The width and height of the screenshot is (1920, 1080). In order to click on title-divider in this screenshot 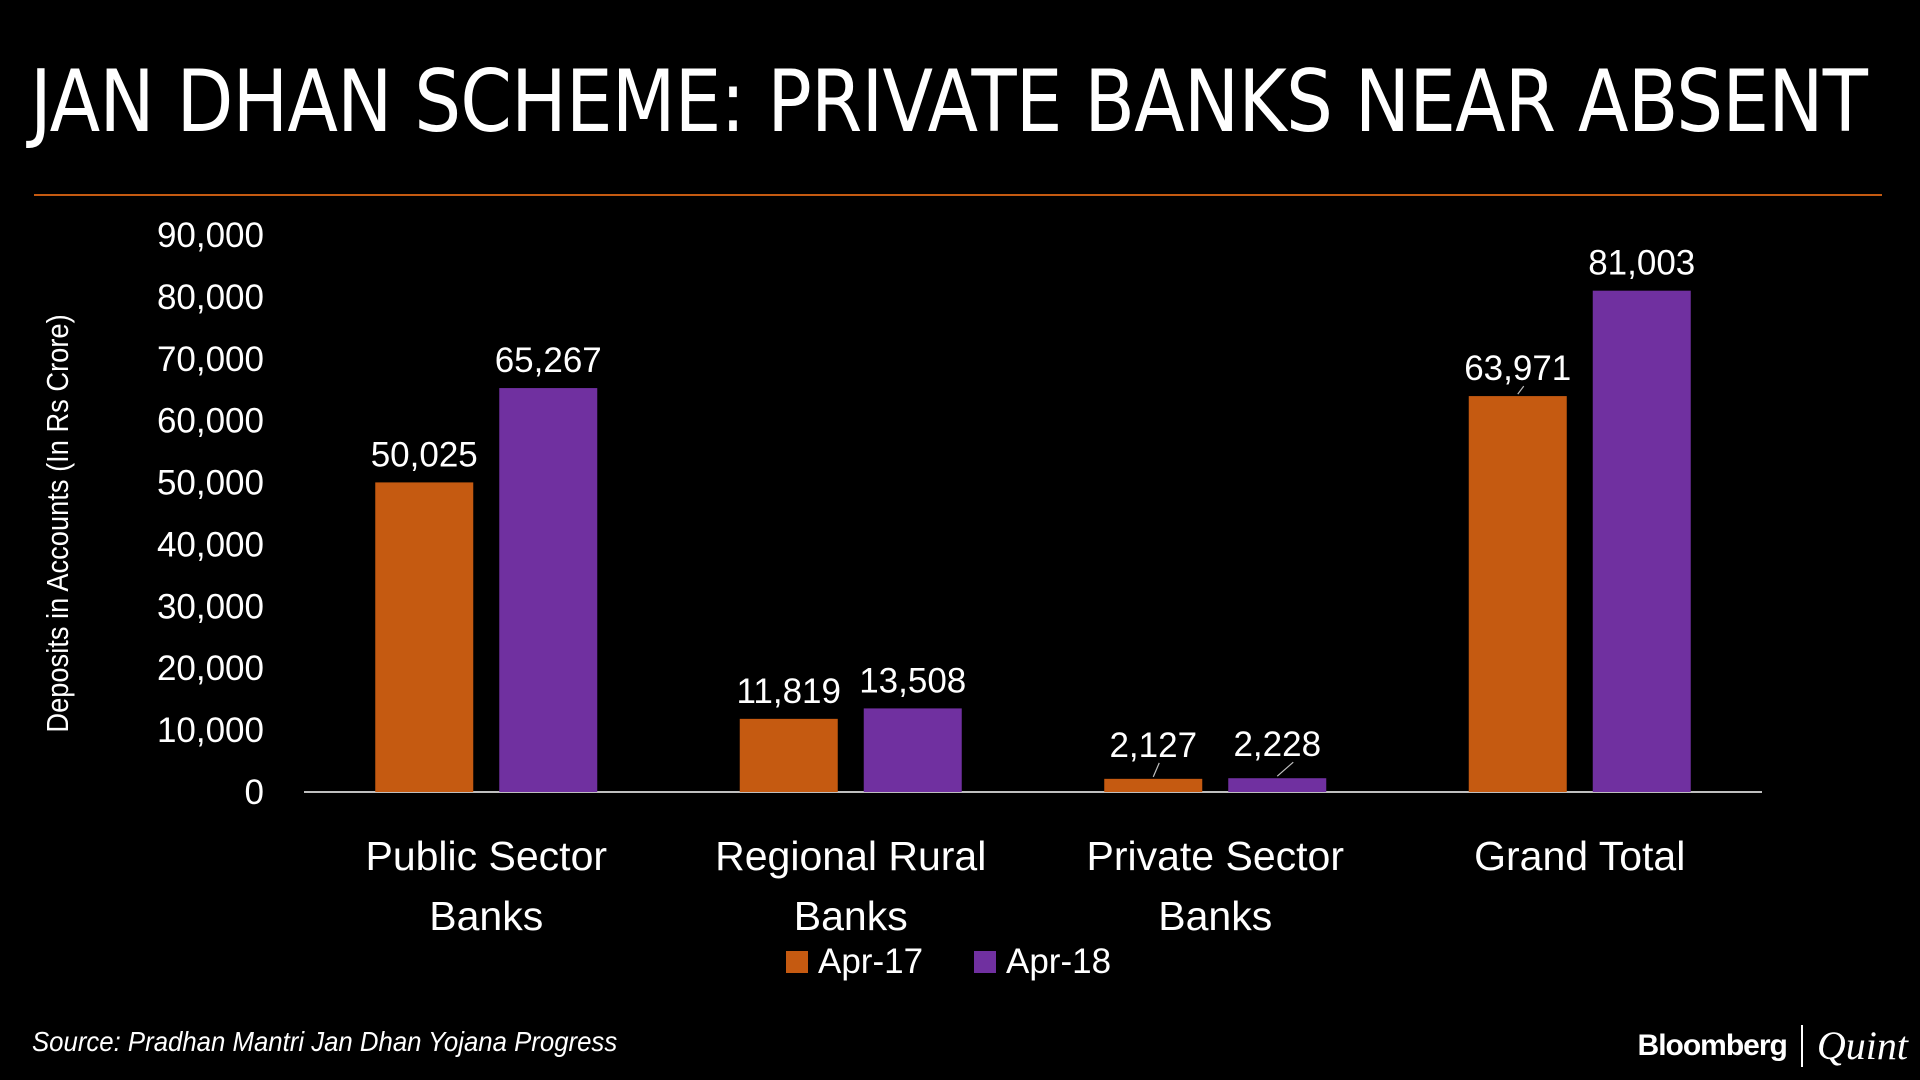, I will do `click(958, 195)`.